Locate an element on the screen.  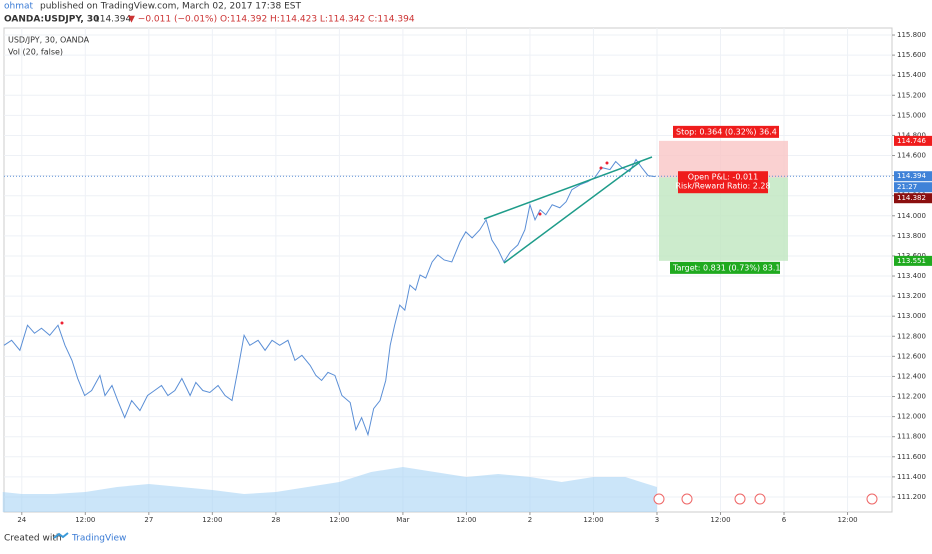
countdown-tag-bg is located at coordinates (913, 187).